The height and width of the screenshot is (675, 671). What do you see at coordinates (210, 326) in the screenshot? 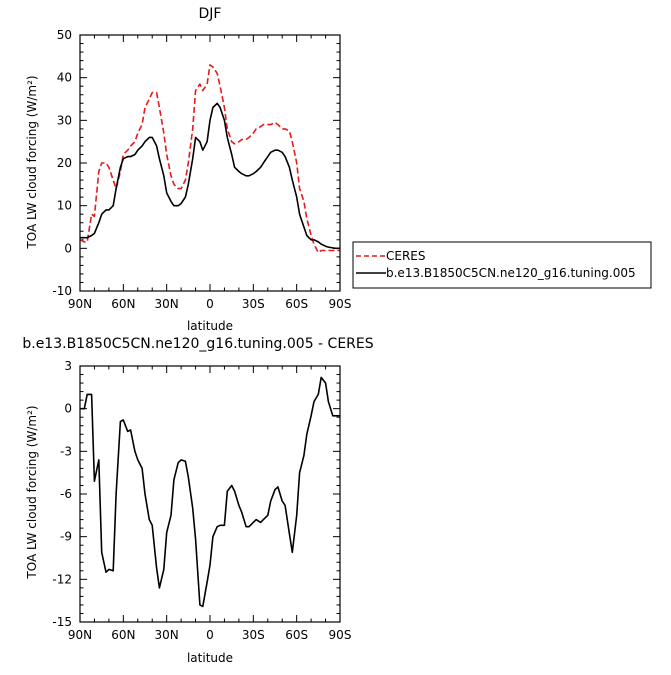
I see `top-x-axis-label: latitude` at bounding box center [210, 326].